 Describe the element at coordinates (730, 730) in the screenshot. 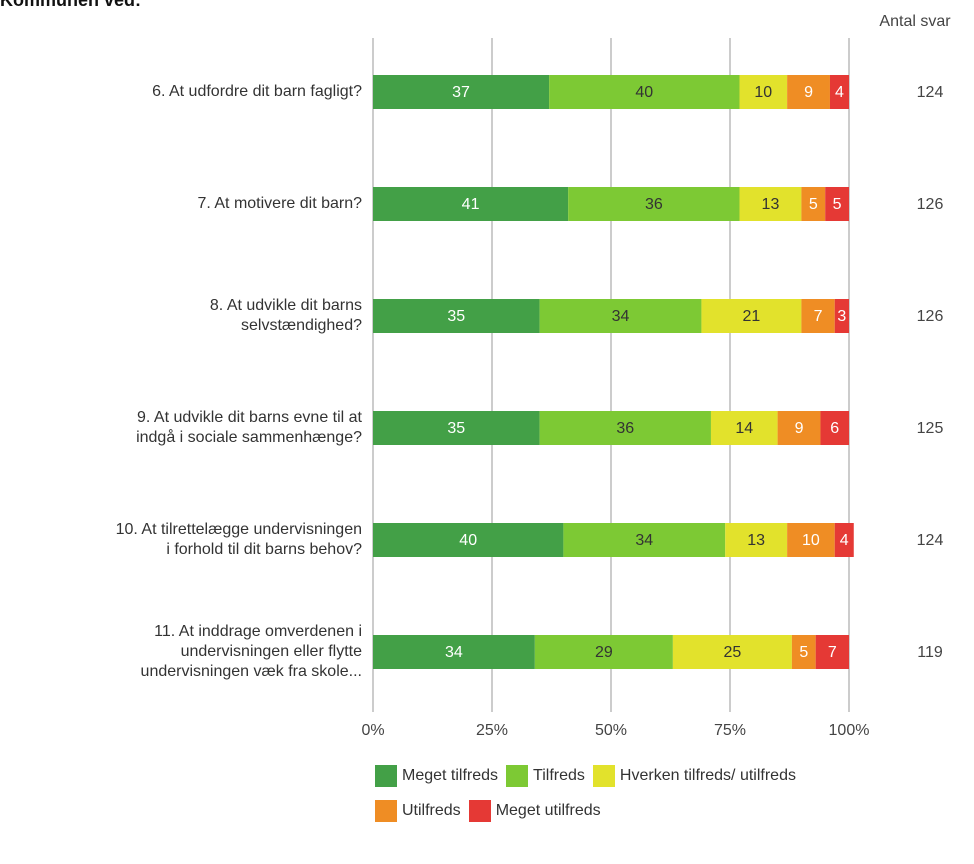

I see `x-tick-label: 75%` at that location.